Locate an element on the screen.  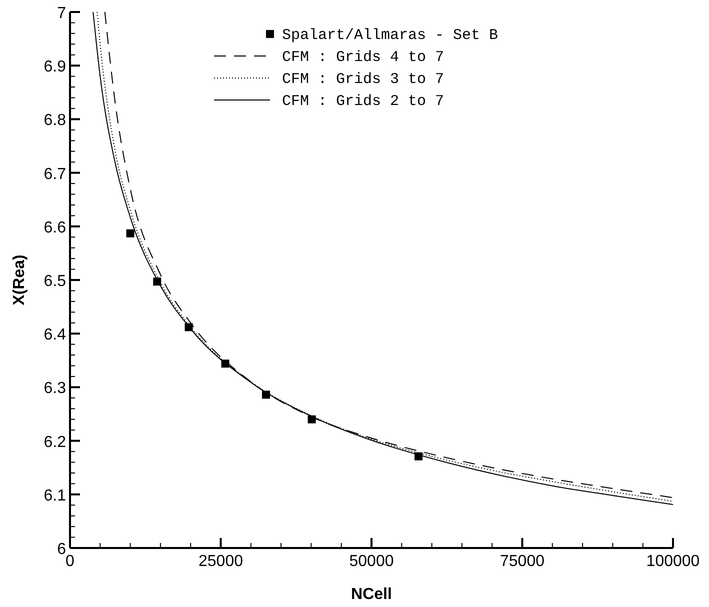
y-tick-label: 6.7 is located at coordinates (55, 174).